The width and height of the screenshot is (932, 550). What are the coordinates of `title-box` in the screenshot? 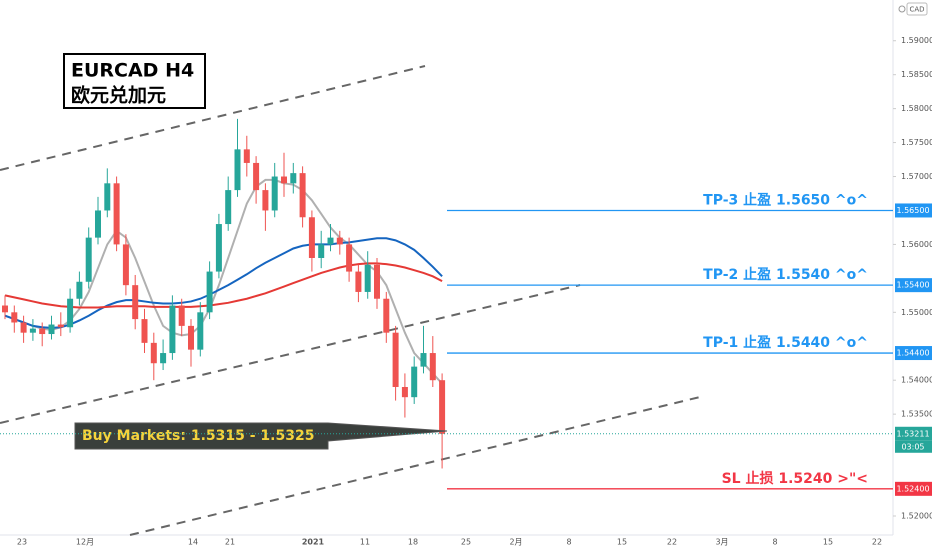 It's located at (134, 81).